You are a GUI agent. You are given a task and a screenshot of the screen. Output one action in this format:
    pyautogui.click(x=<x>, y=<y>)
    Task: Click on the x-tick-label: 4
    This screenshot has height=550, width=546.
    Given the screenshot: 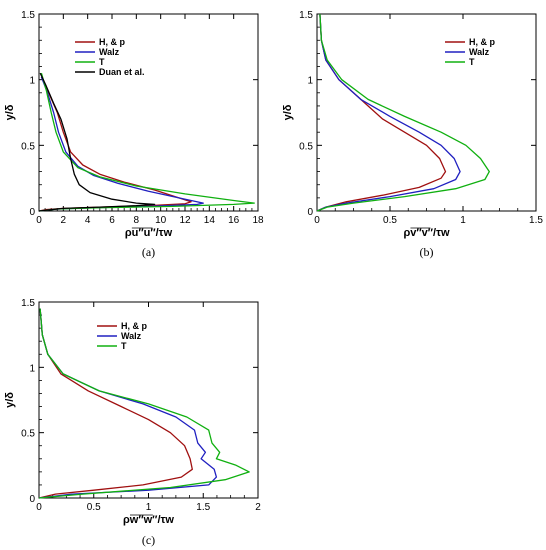 What is the action you would take?
    pyautogui.click(x=88, y=220)
    